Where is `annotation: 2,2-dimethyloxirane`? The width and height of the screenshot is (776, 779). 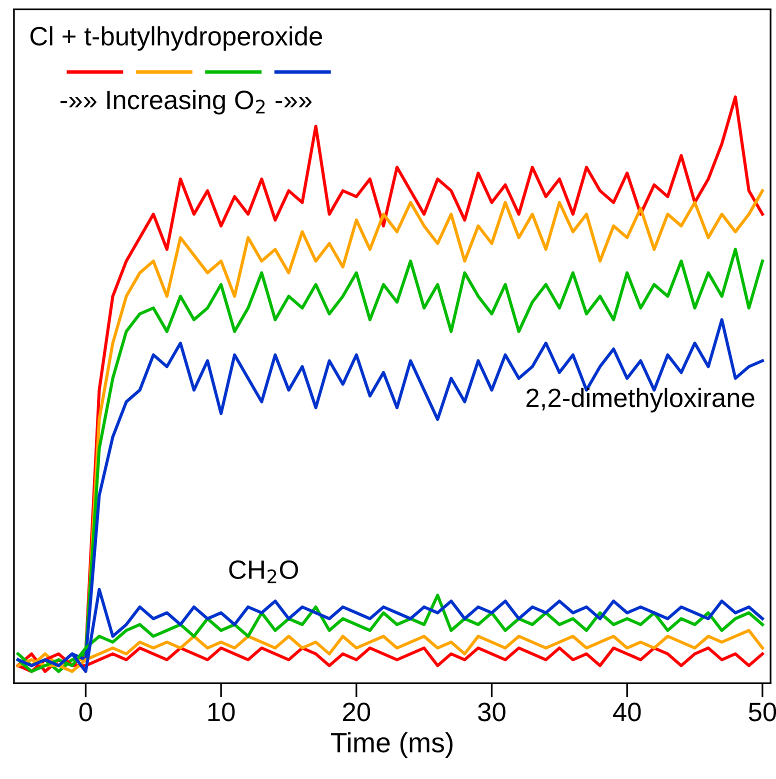 annotation: 2,2-dimethyloxirane is located at coordinates (640, 400).